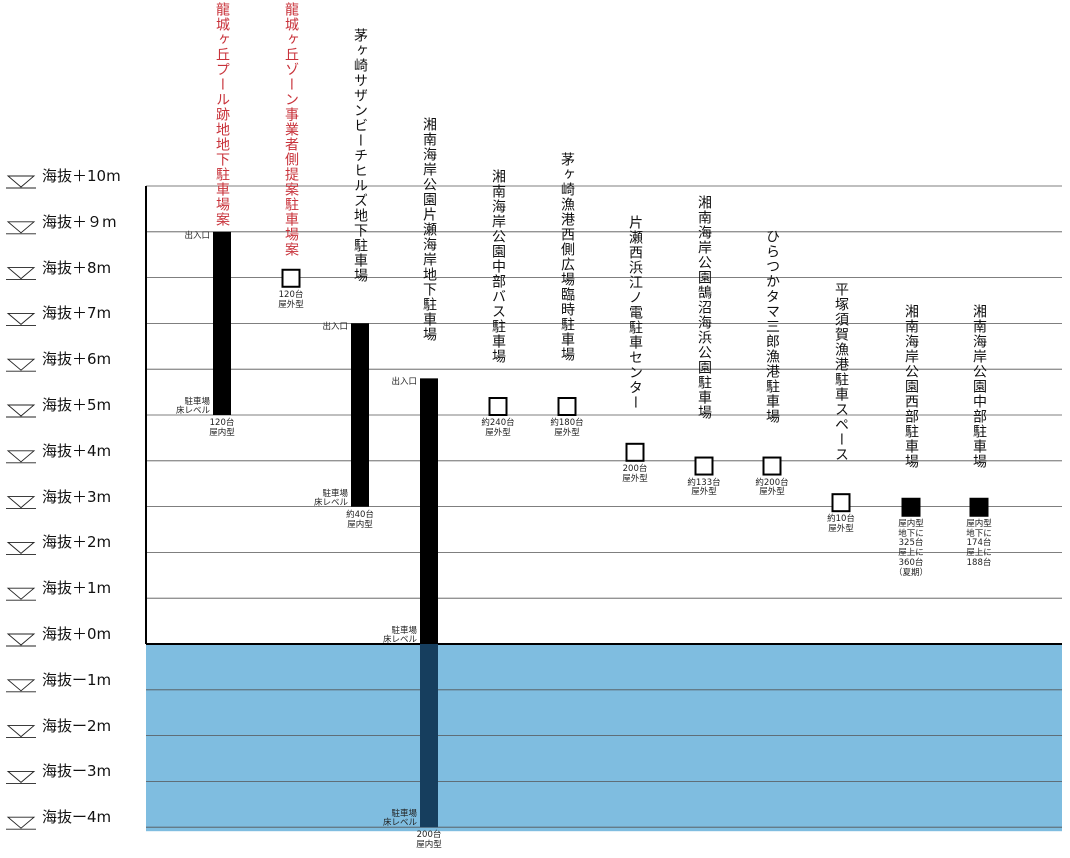  What do you see at coordinates (911, 562) in the screenshot?
I see `capacity-label: 360台` at bounding box center [911, 562].